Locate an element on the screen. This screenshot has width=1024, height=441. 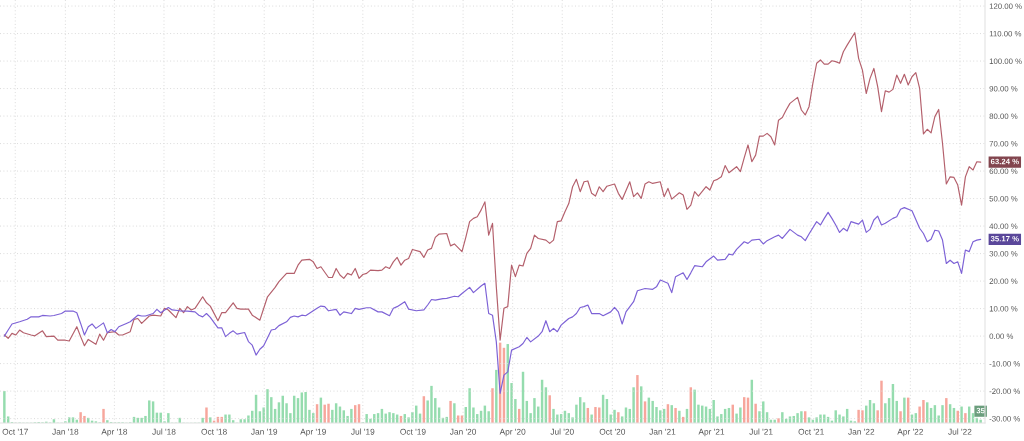
x-tick-label: Apr '21 is located at coordinates (711, 432).